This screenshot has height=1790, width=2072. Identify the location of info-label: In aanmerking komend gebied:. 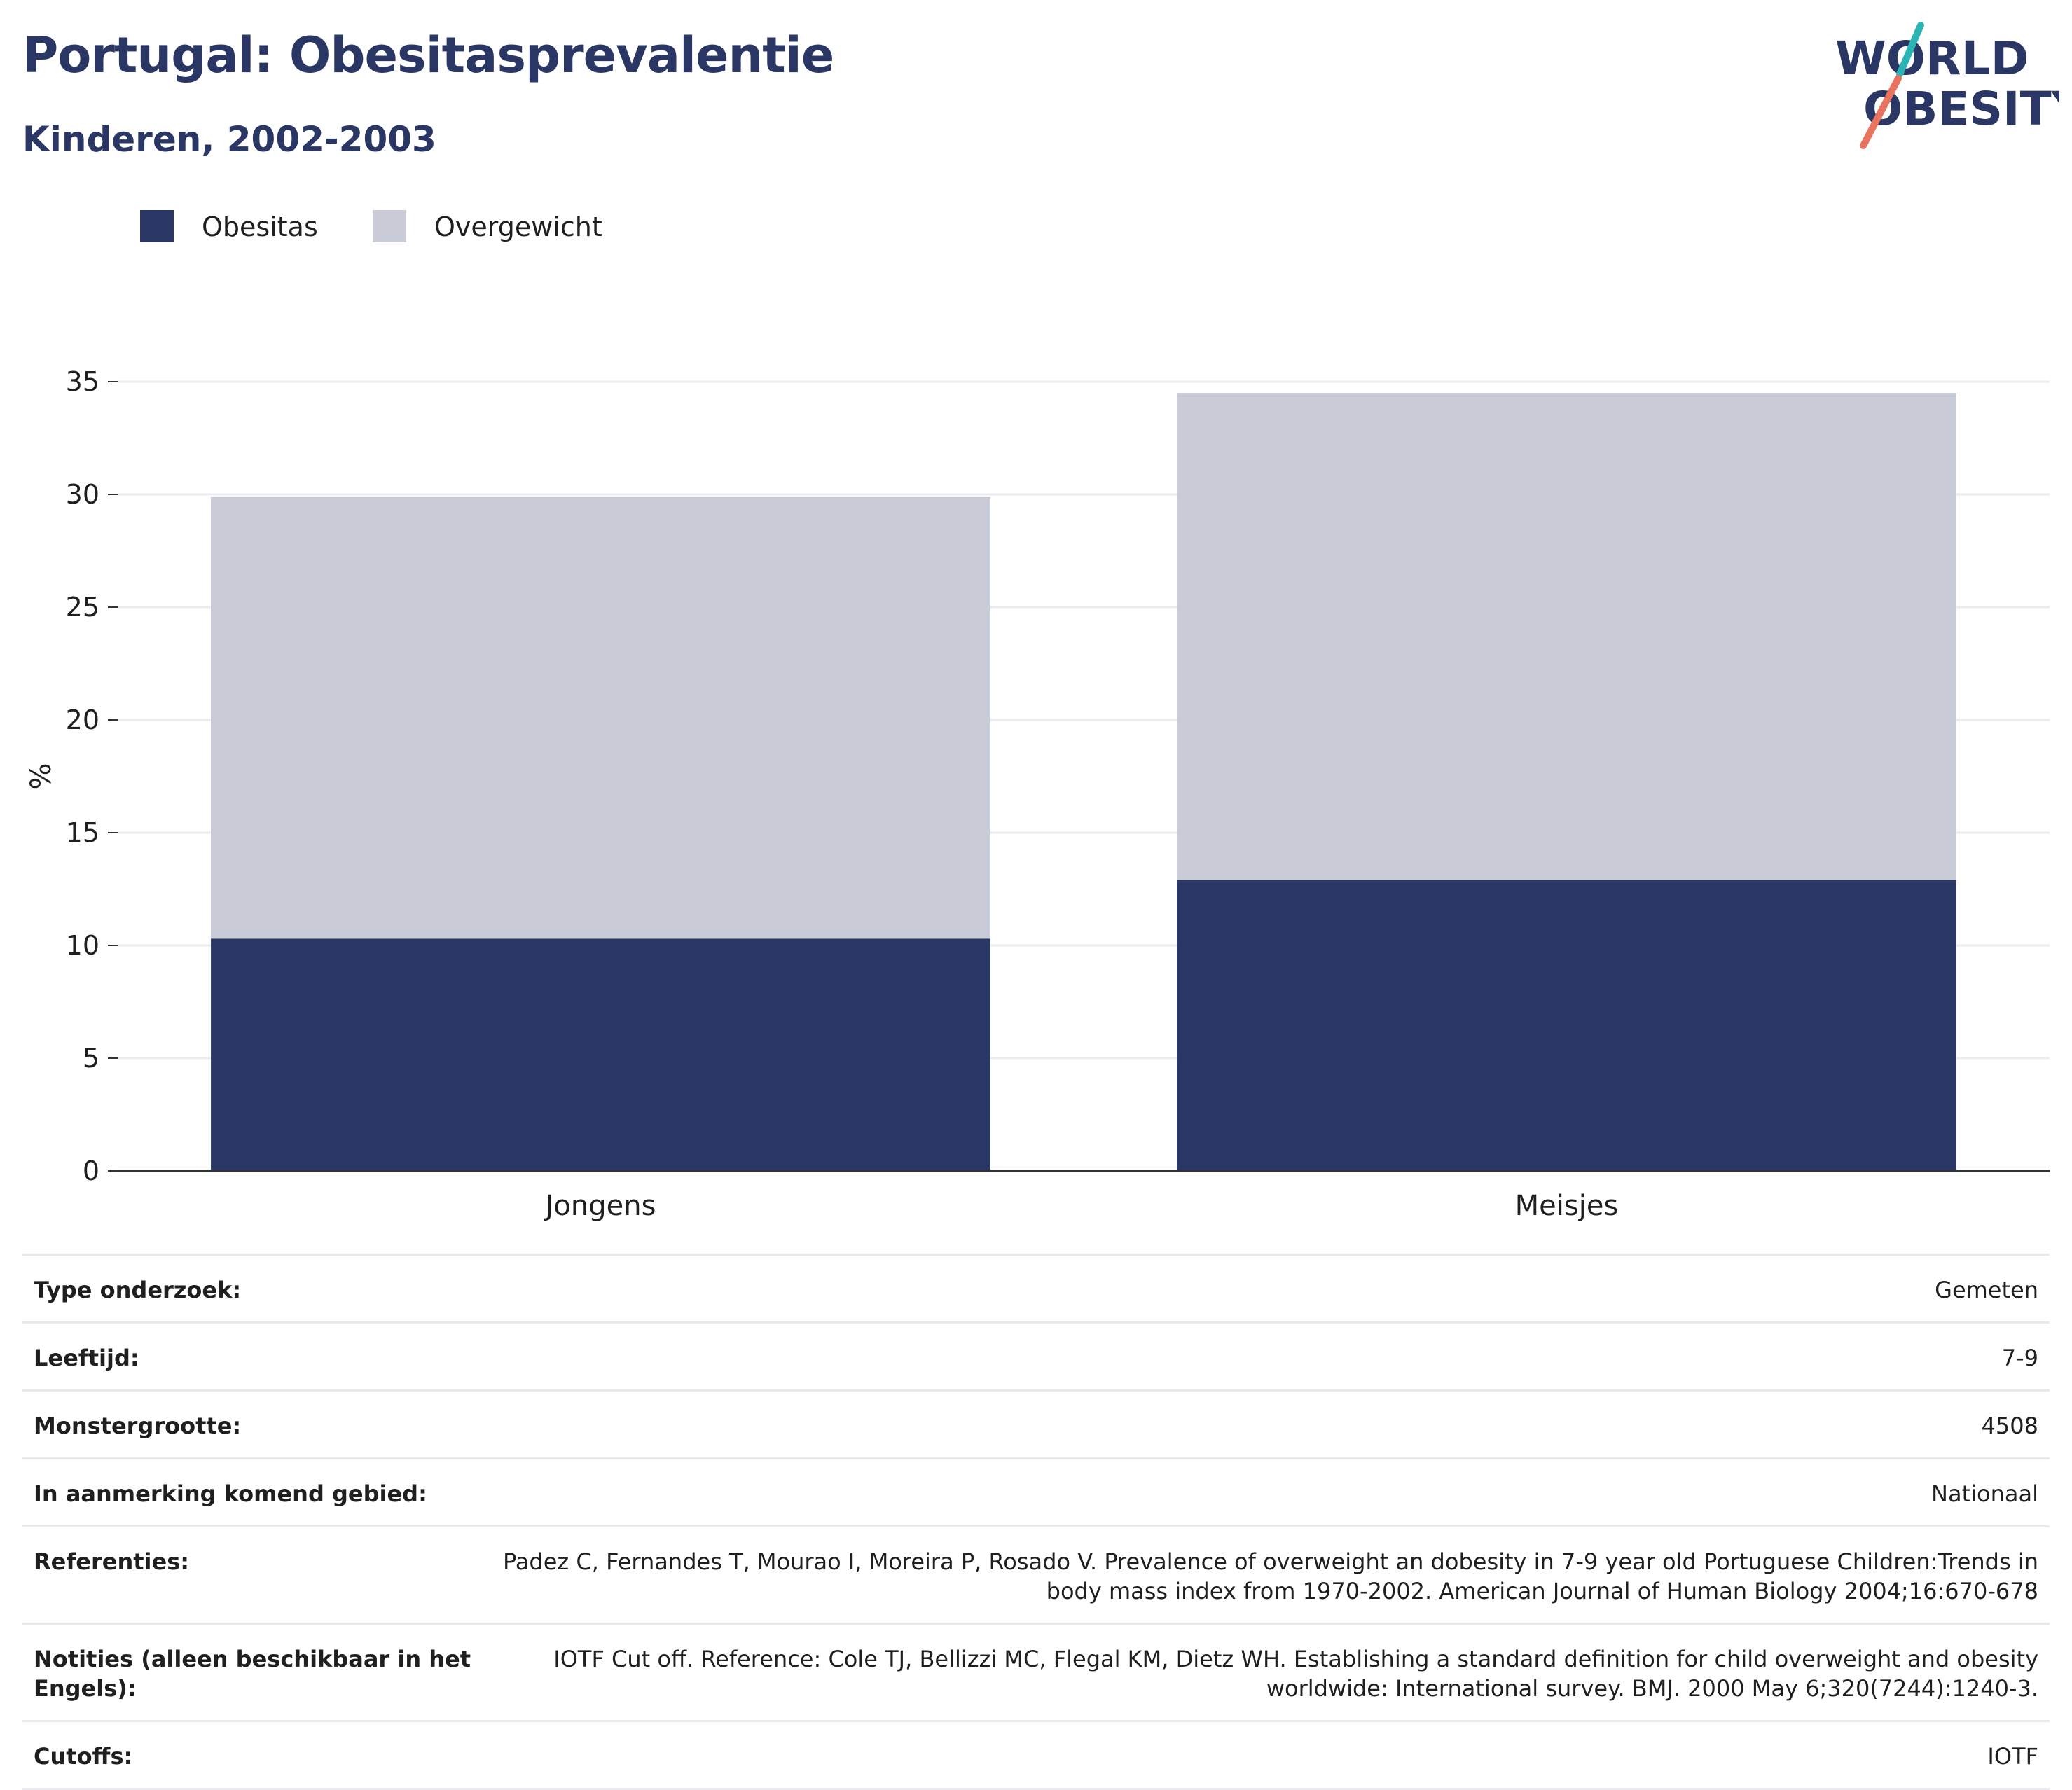
(231, 1493).